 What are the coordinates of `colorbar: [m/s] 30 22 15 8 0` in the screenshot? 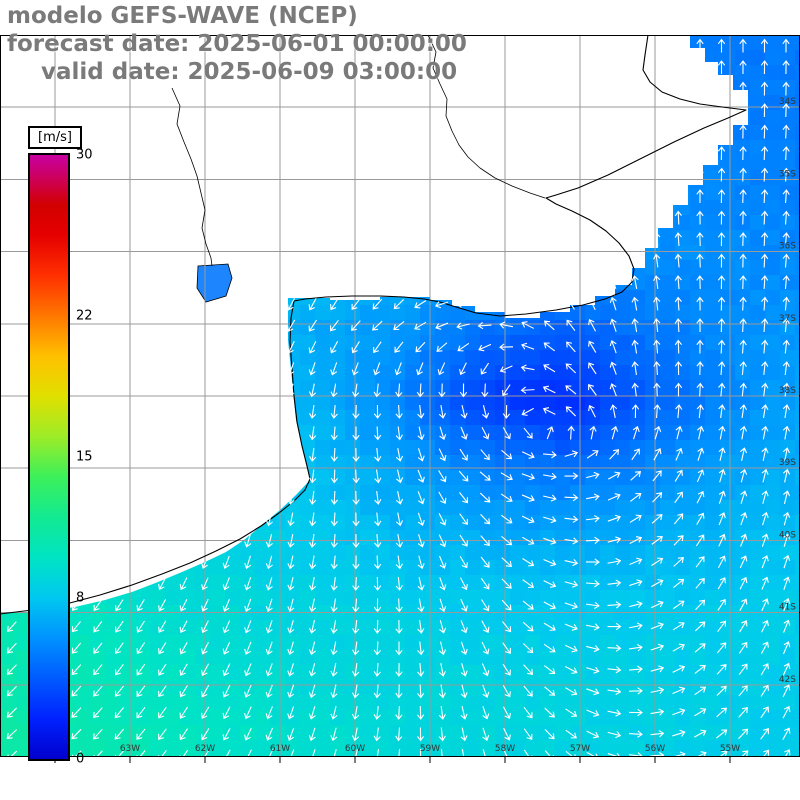 It's located at (60, 446).